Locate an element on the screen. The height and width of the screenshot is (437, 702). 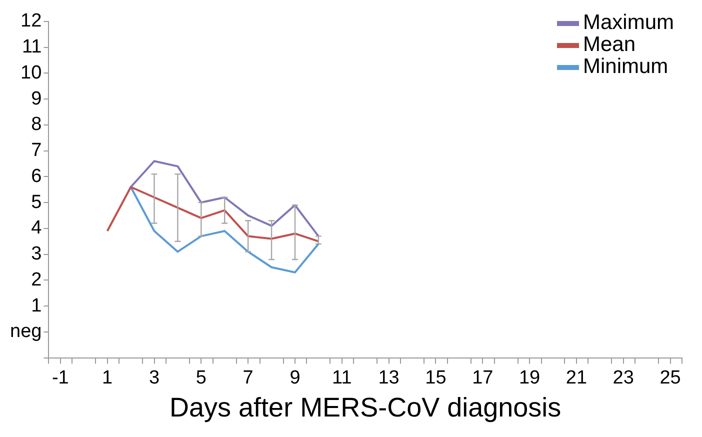
y-tick-label: 6 is located at coordinates (36, 176).